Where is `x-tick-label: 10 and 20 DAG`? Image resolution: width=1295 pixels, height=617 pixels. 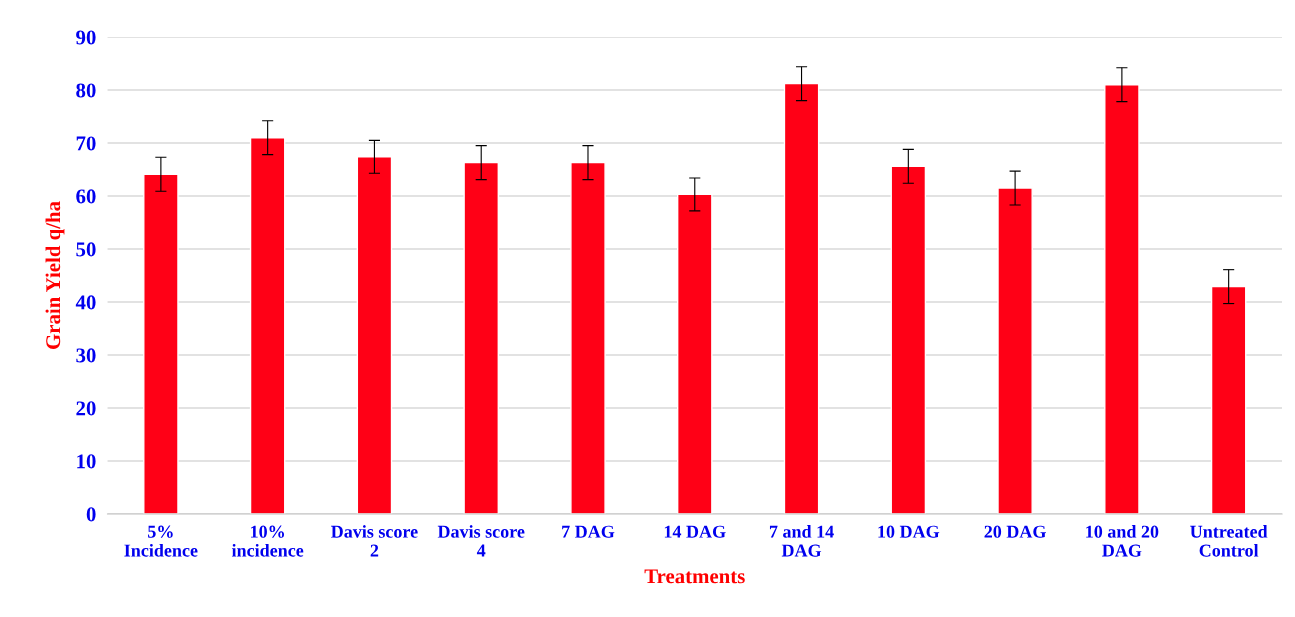 x-tick-label: 10 and 20 DAG is located at coordinates (1122, 541).